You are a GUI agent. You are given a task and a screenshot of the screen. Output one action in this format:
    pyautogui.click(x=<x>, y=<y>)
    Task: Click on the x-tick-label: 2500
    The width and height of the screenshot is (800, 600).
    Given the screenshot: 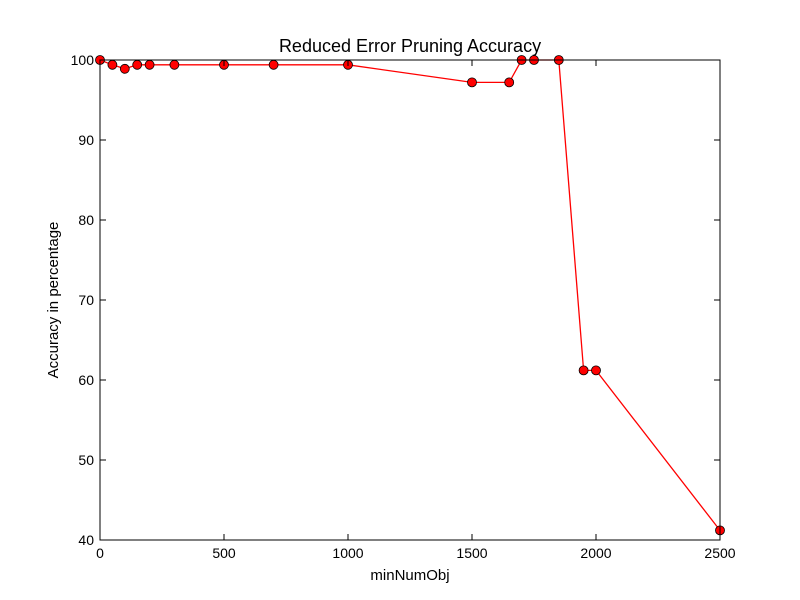 What is the action you would take?
    pyautogui.click(x=719, y=553)
    